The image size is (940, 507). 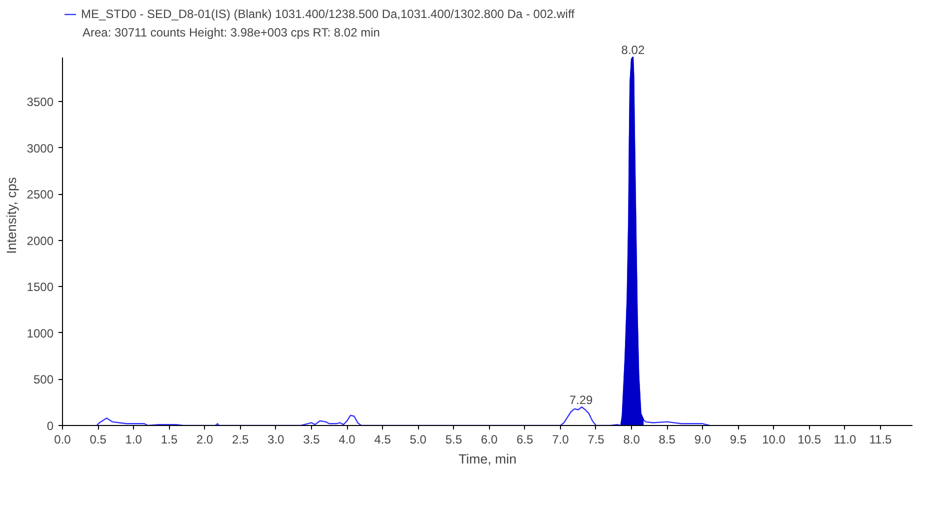 I want to click on x-tick-label: 2.5, so click(x=240, y=439).